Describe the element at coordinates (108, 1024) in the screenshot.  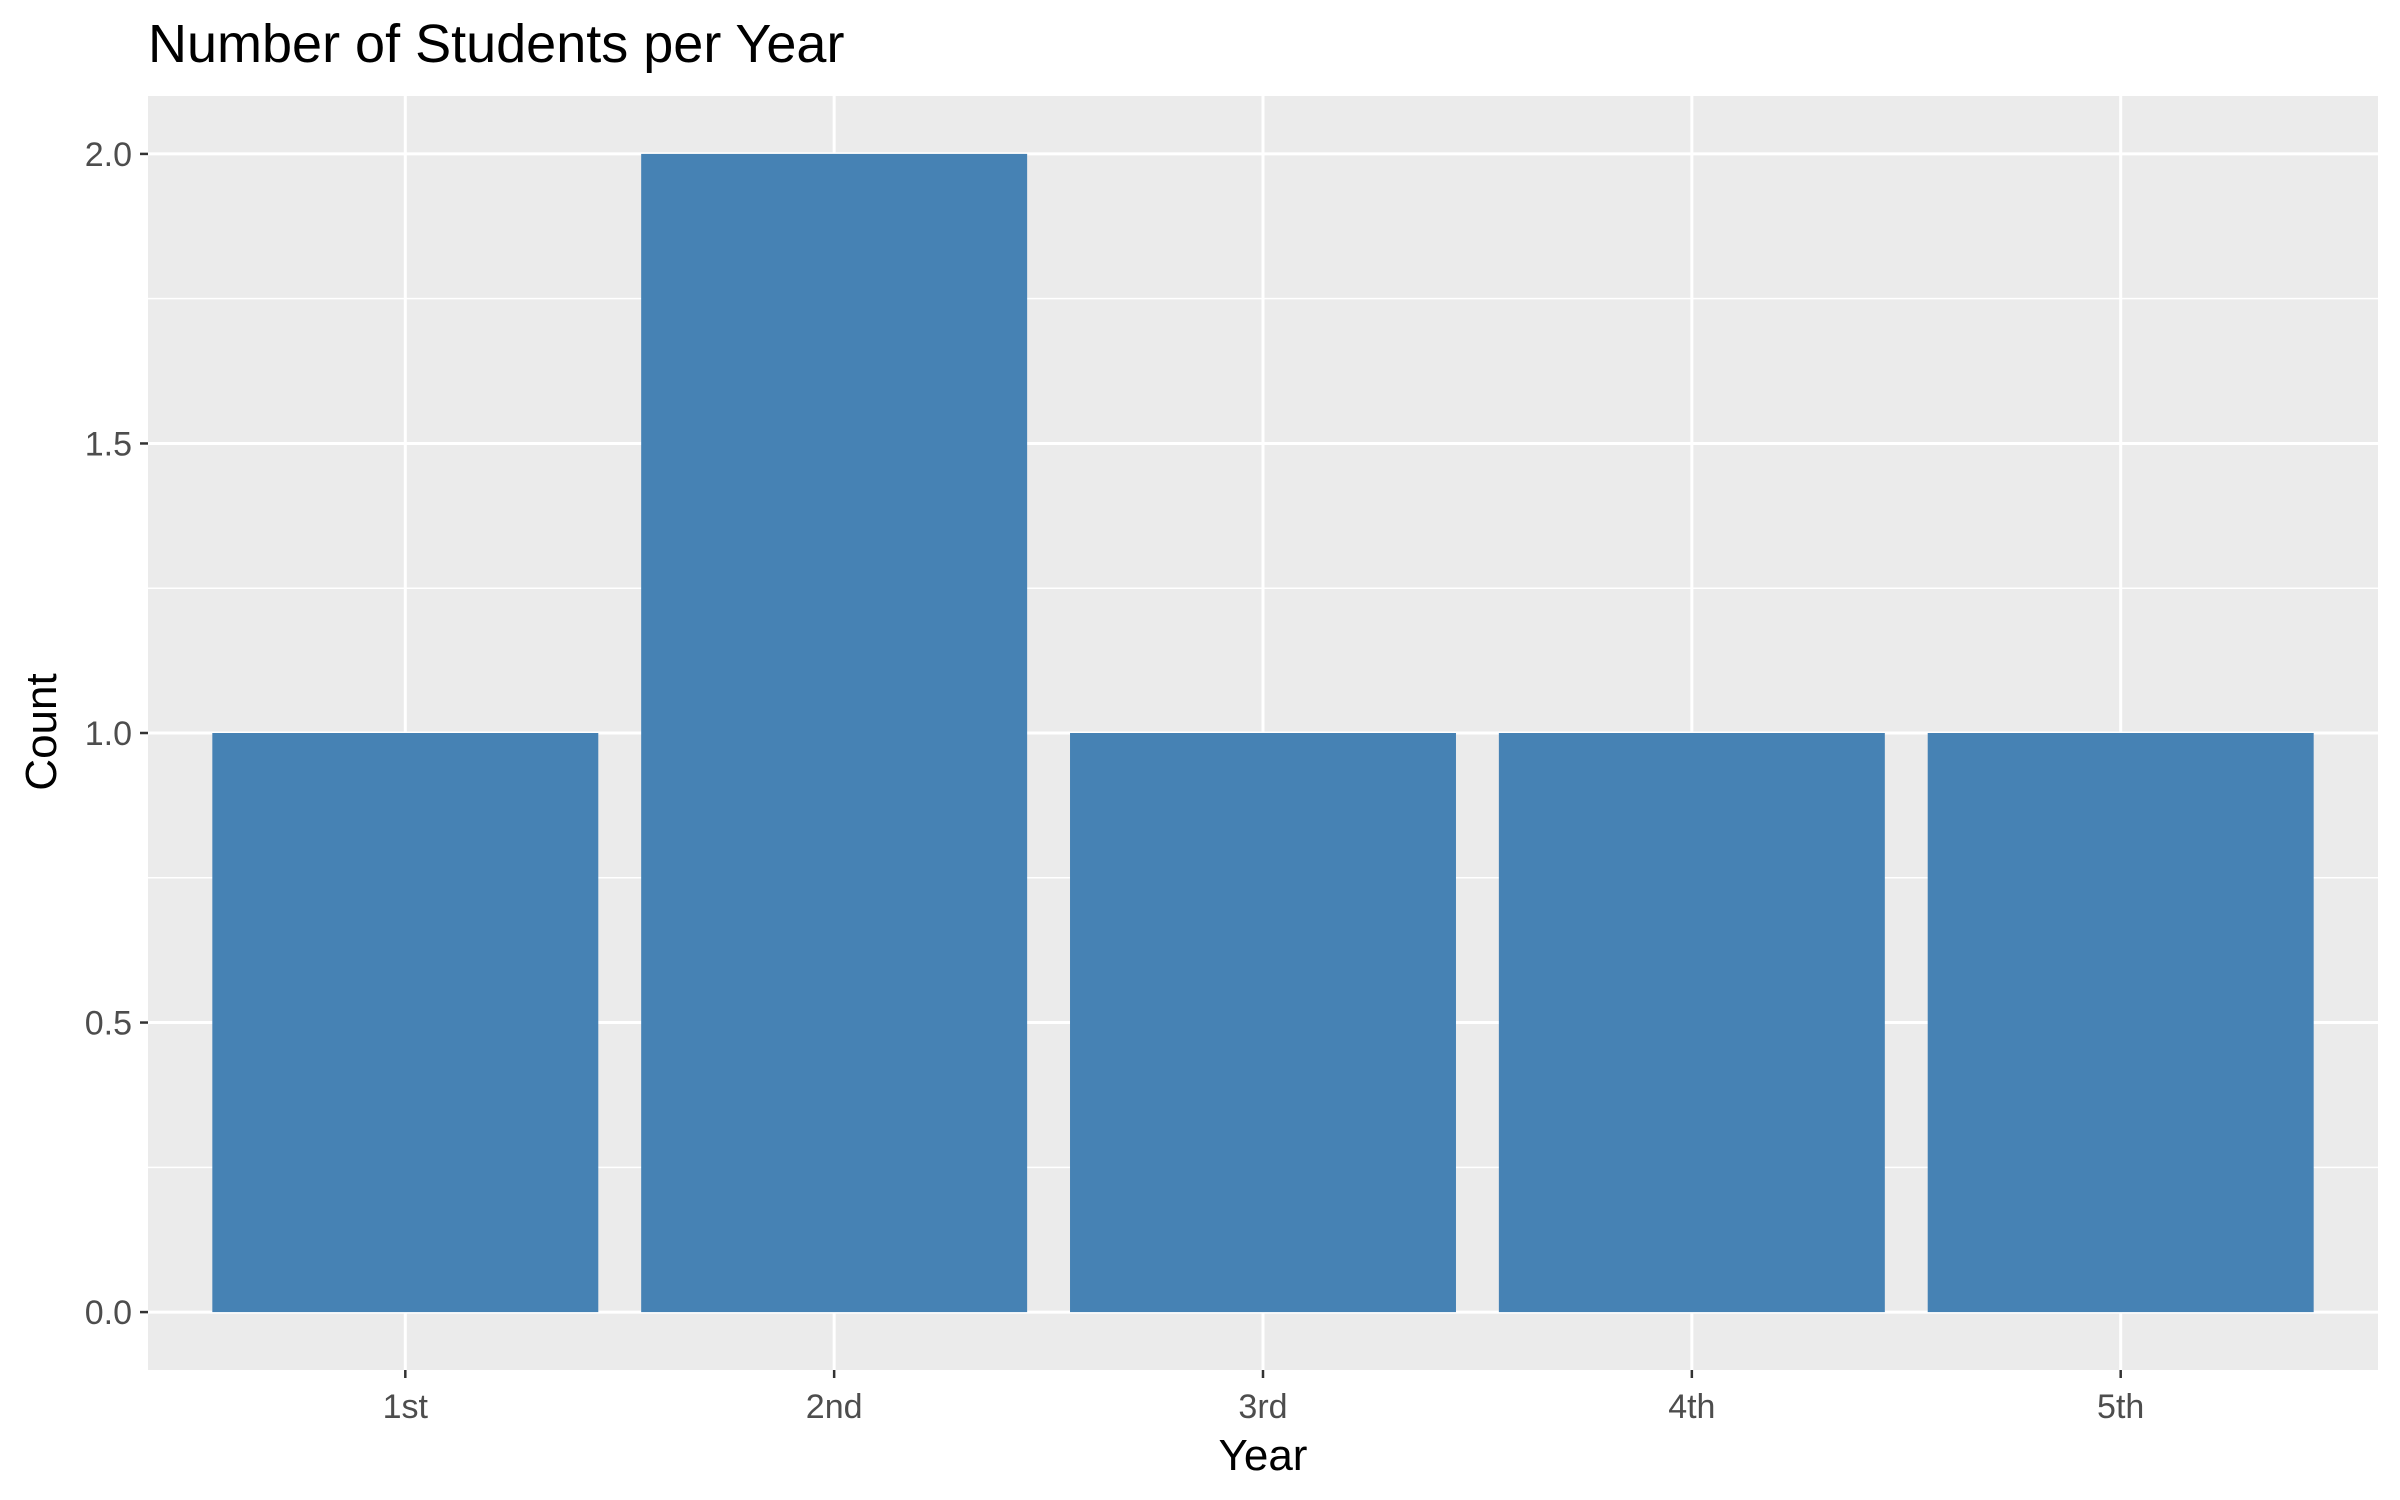
I see `y-tick-label: 0.5` at that location.